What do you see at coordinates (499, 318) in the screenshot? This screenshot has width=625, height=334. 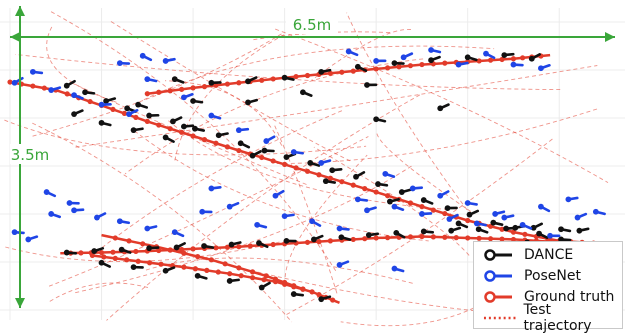 I see `test-trajectory-legend-icon` at bounding box center [499, 318].